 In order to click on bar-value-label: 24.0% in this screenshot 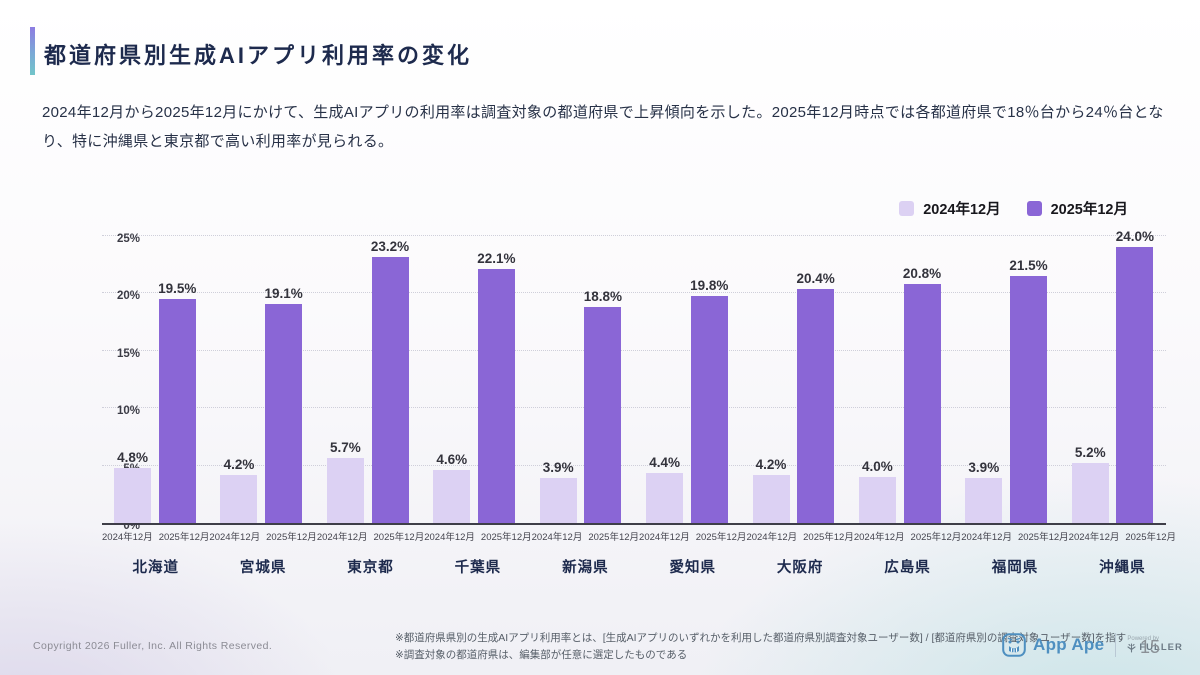, I will do `click(1134, 237)`.